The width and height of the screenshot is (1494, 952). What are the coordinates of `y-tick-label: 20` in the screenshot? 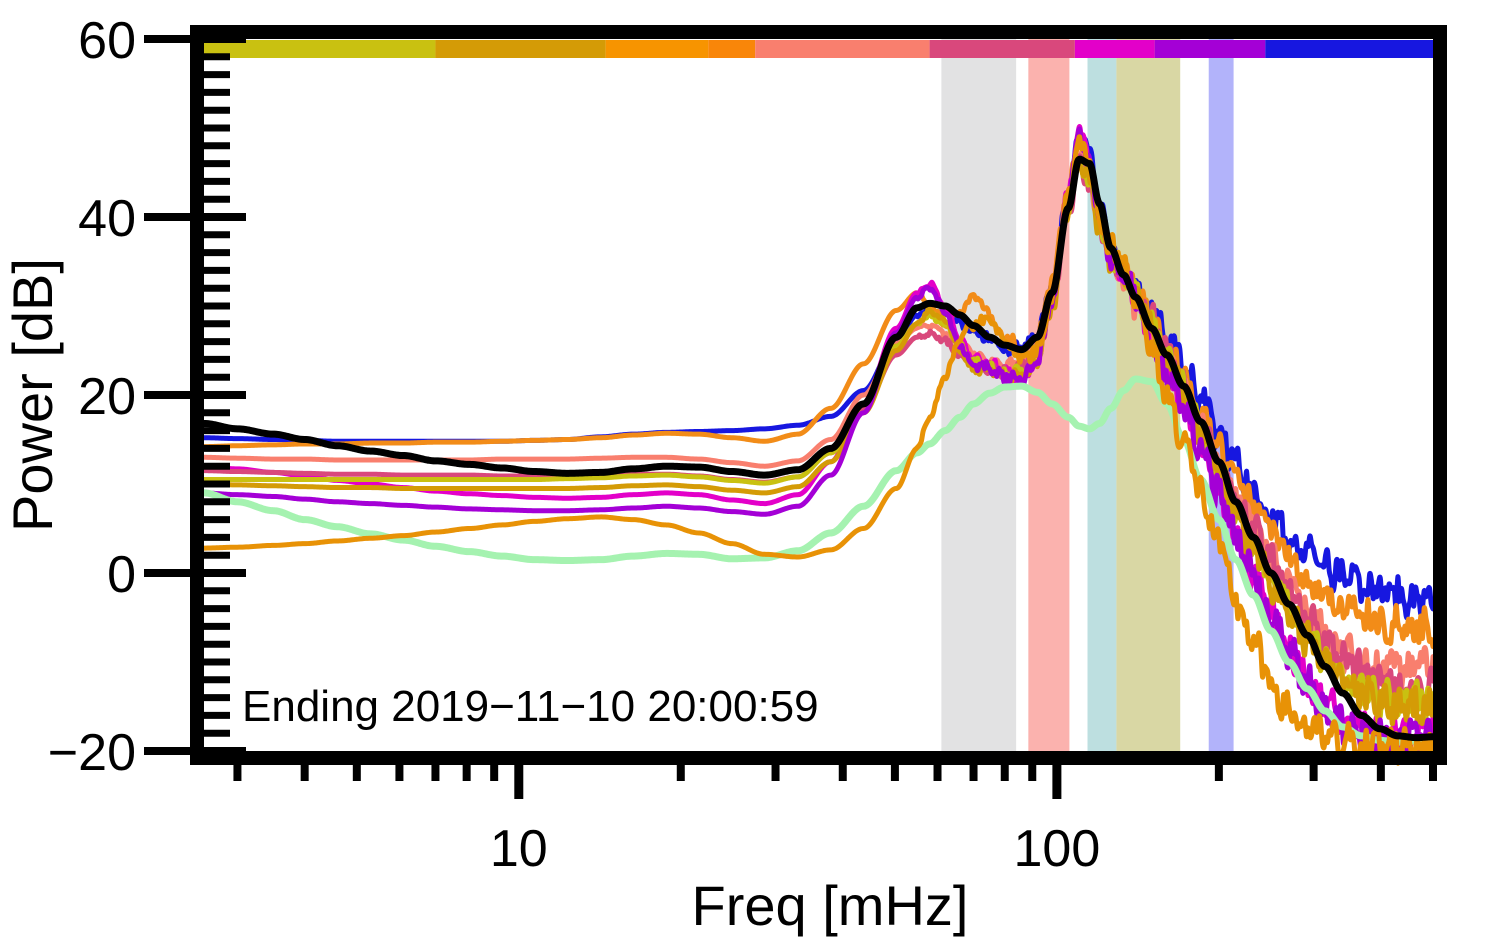 It's located at (107, 397).